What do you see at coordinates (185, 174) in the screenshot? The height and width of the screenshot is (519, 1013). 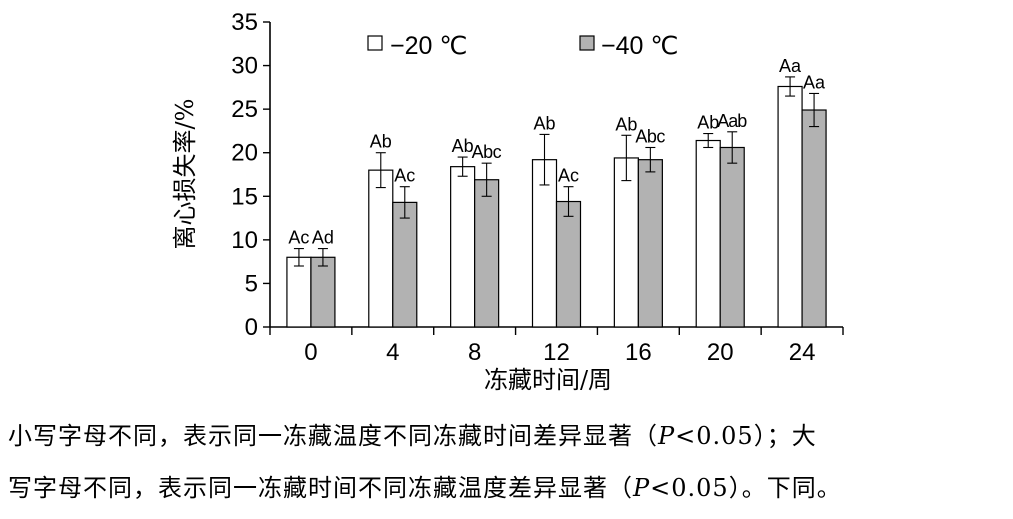 I see `y-axis-label: 离心损失率/%` at bounding box center [185, 174].